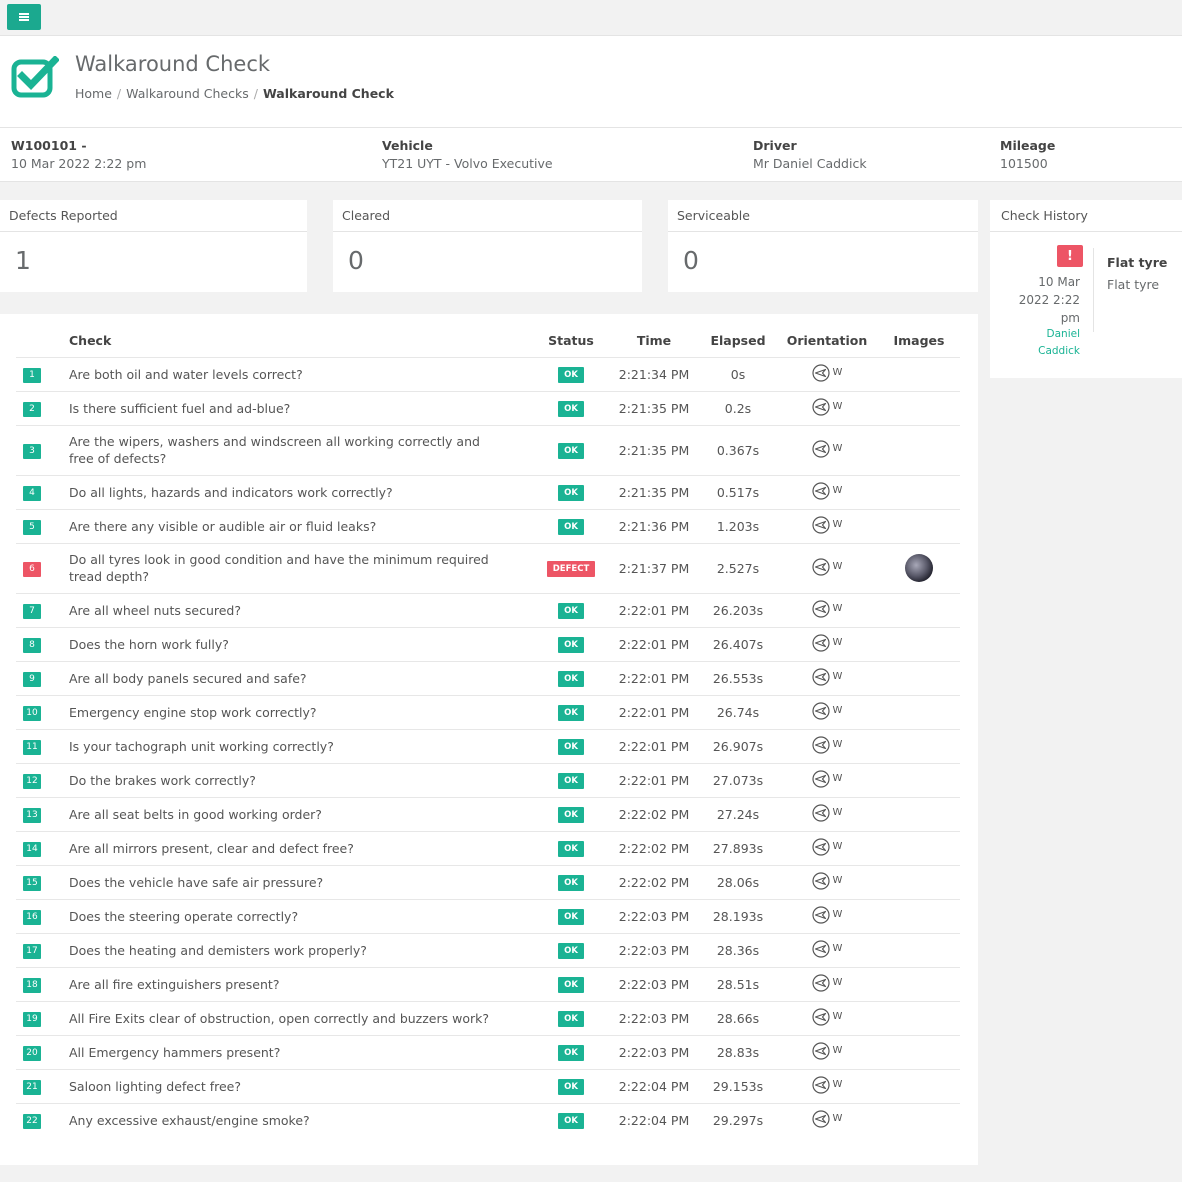 The image size is (1182, 1182). What do you see at coordinates (293, 610) in the screenshot?
I see `check-question: Are all wheel nuts secured?` at bounding box center [293, 610].